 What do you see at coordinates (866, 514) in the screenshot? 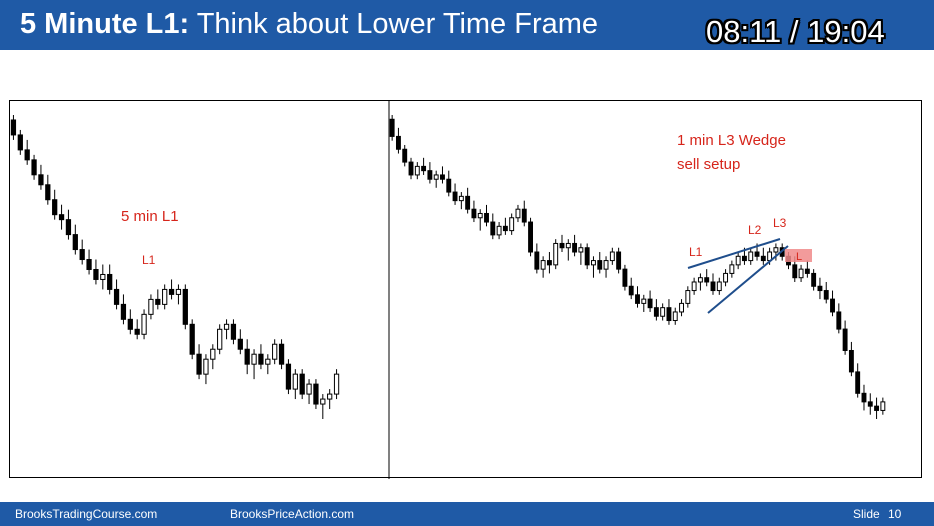
I see `footer-slide-label: Slide` at bounding box center [866, 514].